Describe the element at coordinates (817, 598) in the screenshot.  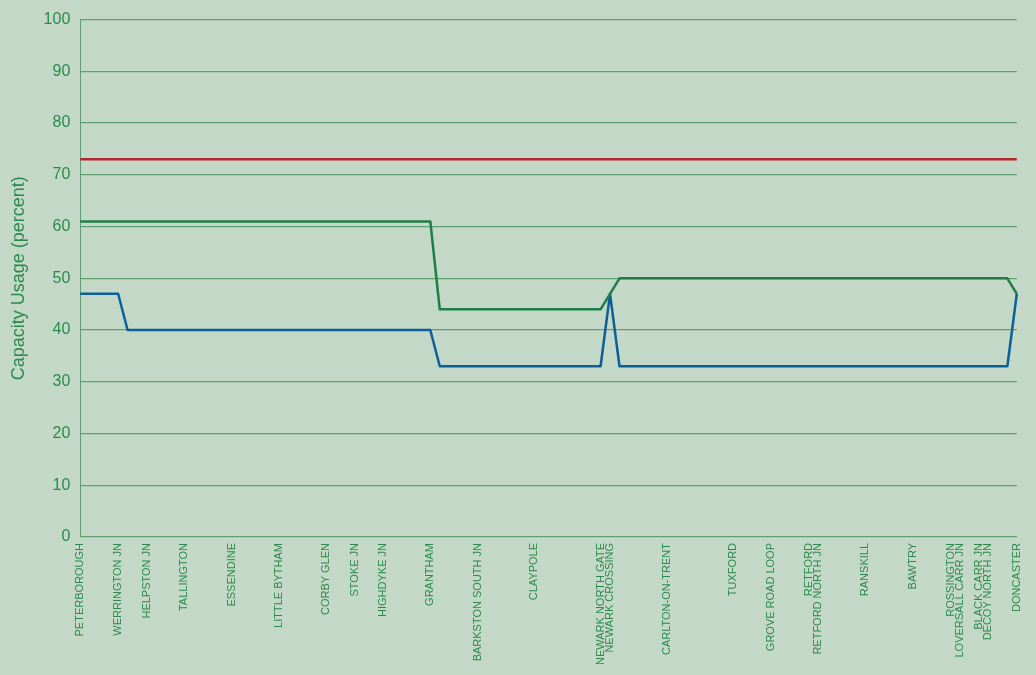
I see `x-tick-label: RETFORD NORTH JN` at that location.